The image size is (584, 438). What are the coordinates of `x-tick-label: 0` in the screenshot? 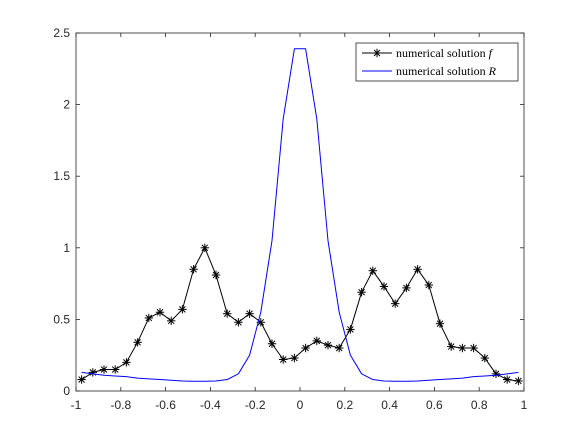 It's located at (300, 405).